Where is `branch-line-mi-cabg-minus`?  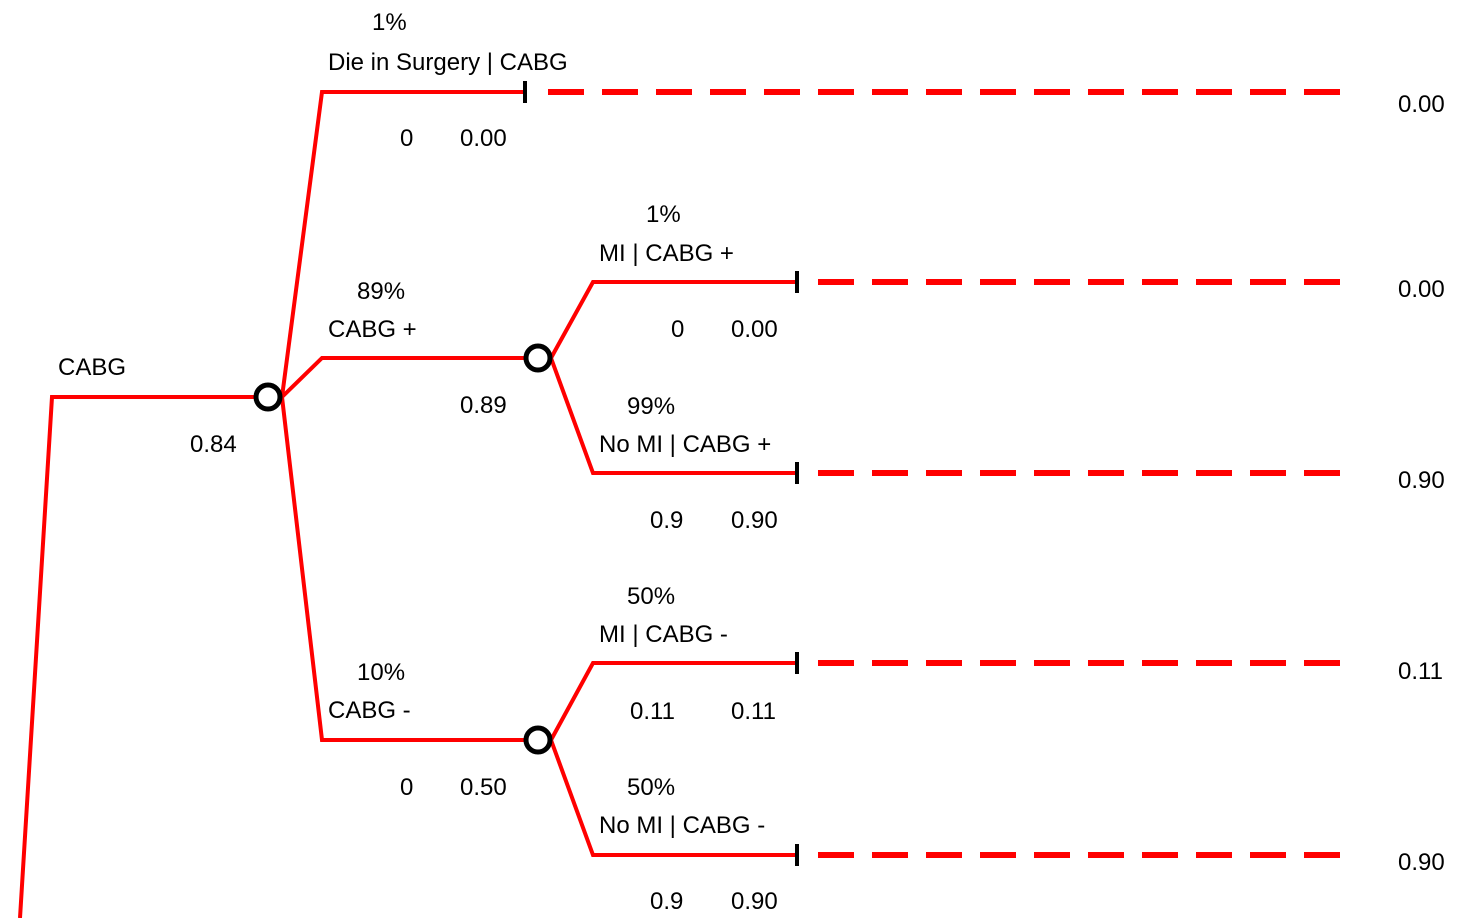 branch-line-mi-cabg-minus is located at coordinates (672, 701).